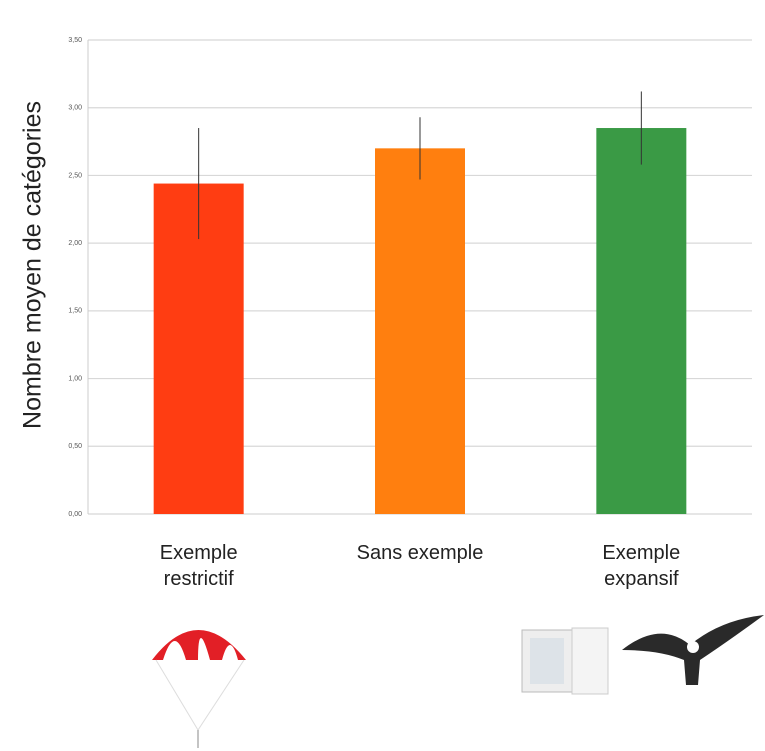  I want to click on y-tick-label: 3,00, so click(75, 108).